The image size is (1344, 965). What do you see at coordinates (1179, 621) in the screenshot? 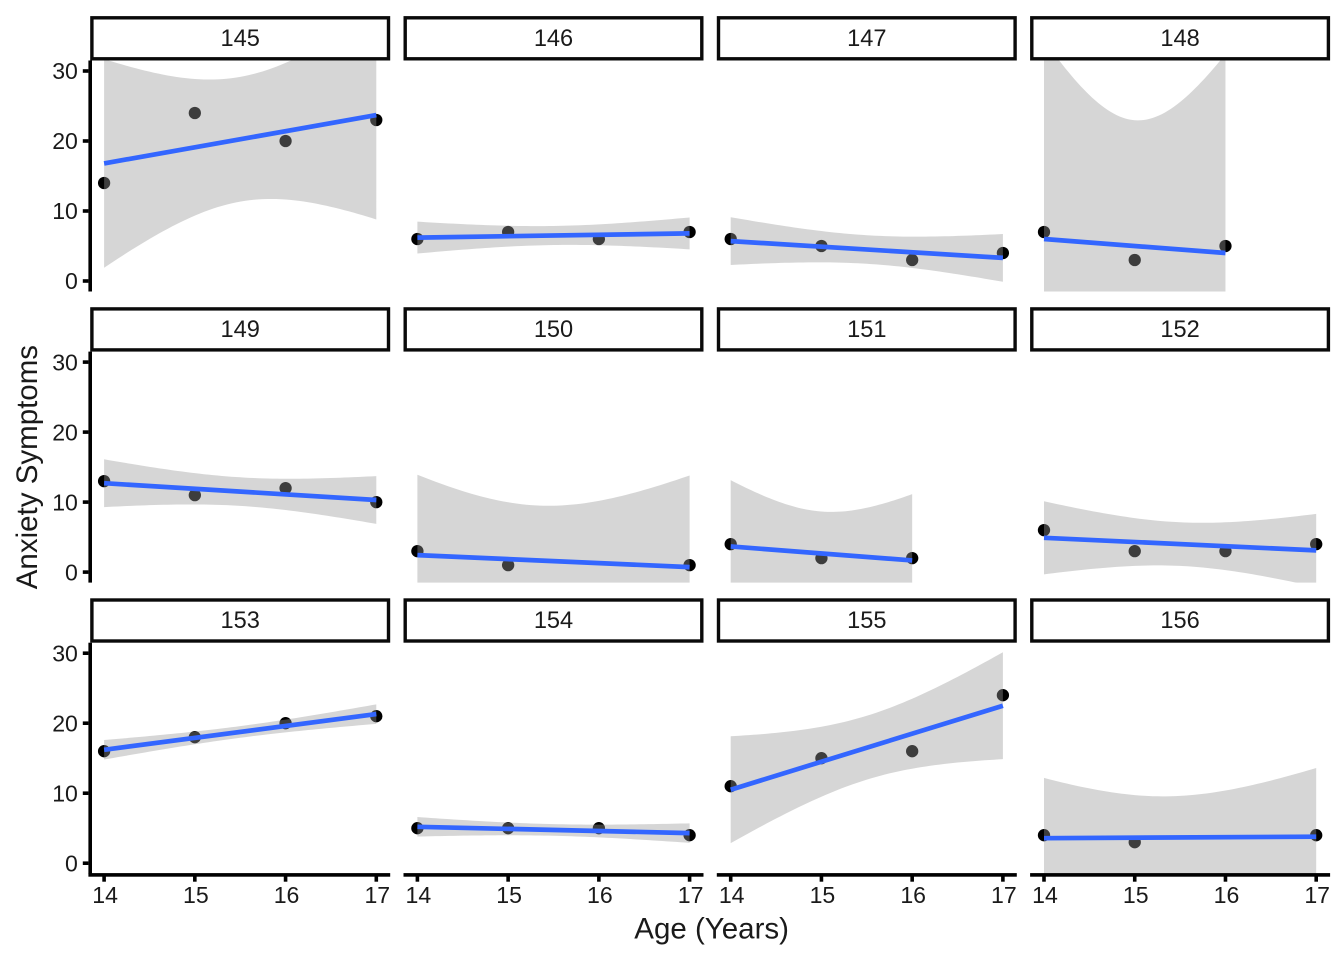
I see `svg-text: 156` at bounding box center [1179, 621].